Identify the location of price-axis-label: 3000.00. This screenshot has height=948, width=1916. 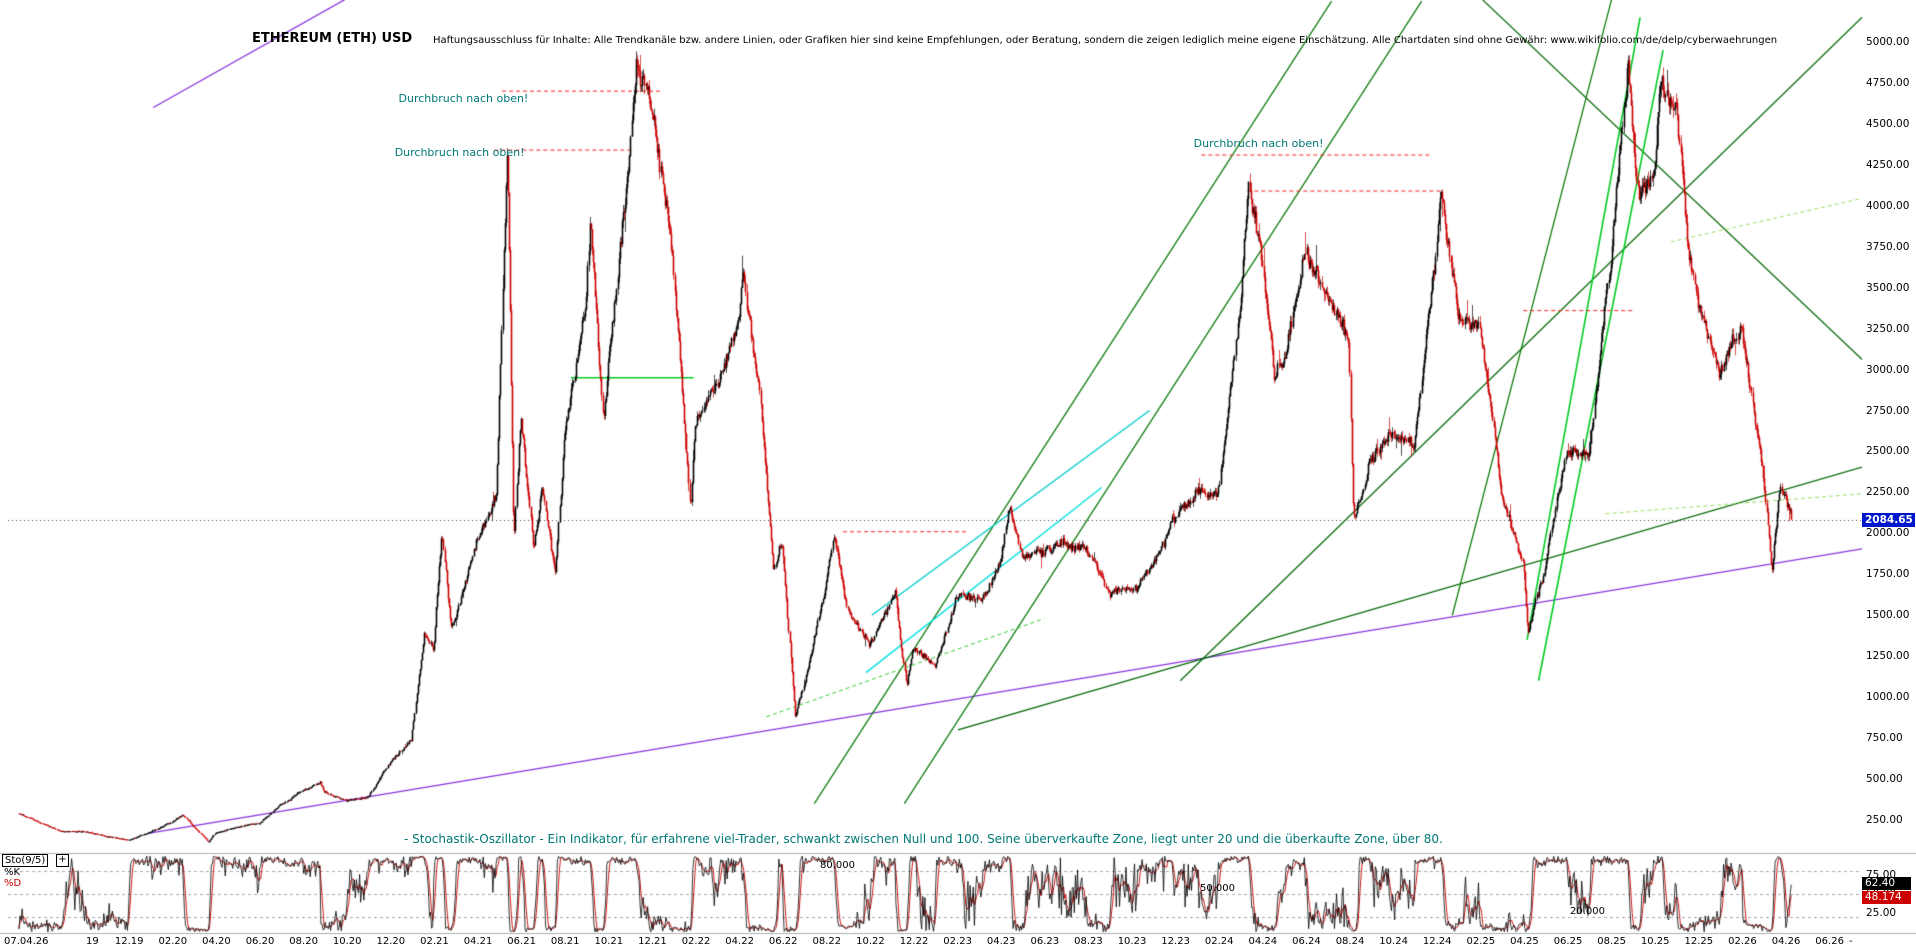
(1888, 369).